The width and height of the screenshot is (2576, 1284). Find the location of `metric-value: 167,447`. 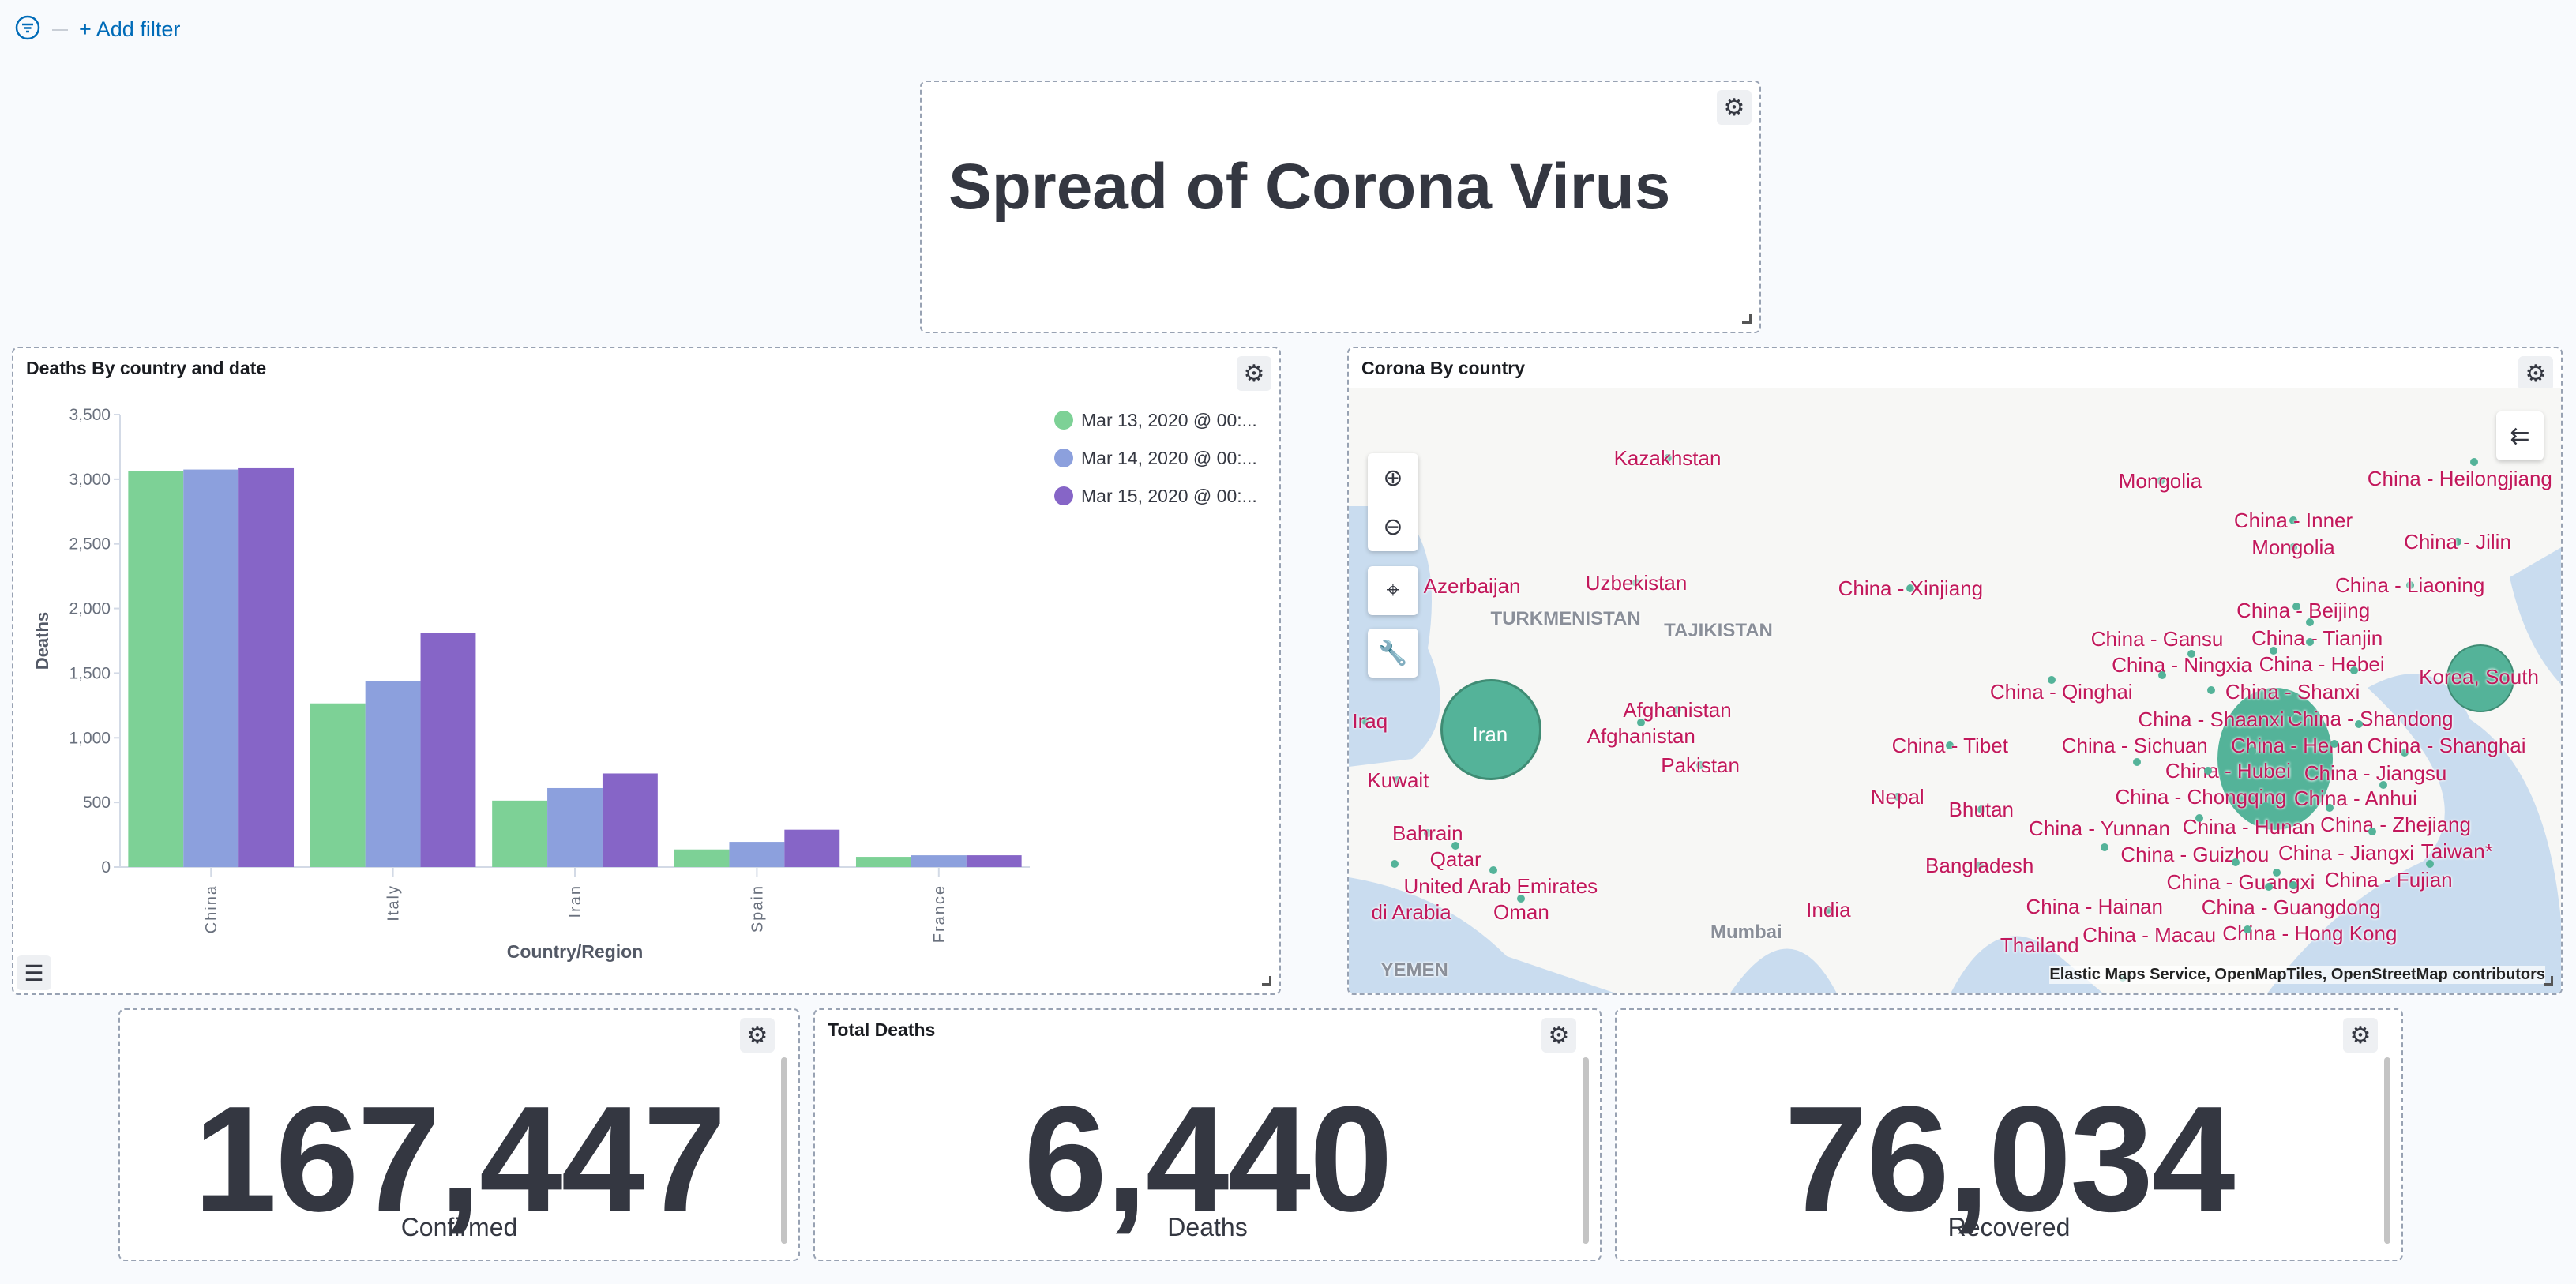

metric-value: 167,447 is located at coordinates (460, 1159).